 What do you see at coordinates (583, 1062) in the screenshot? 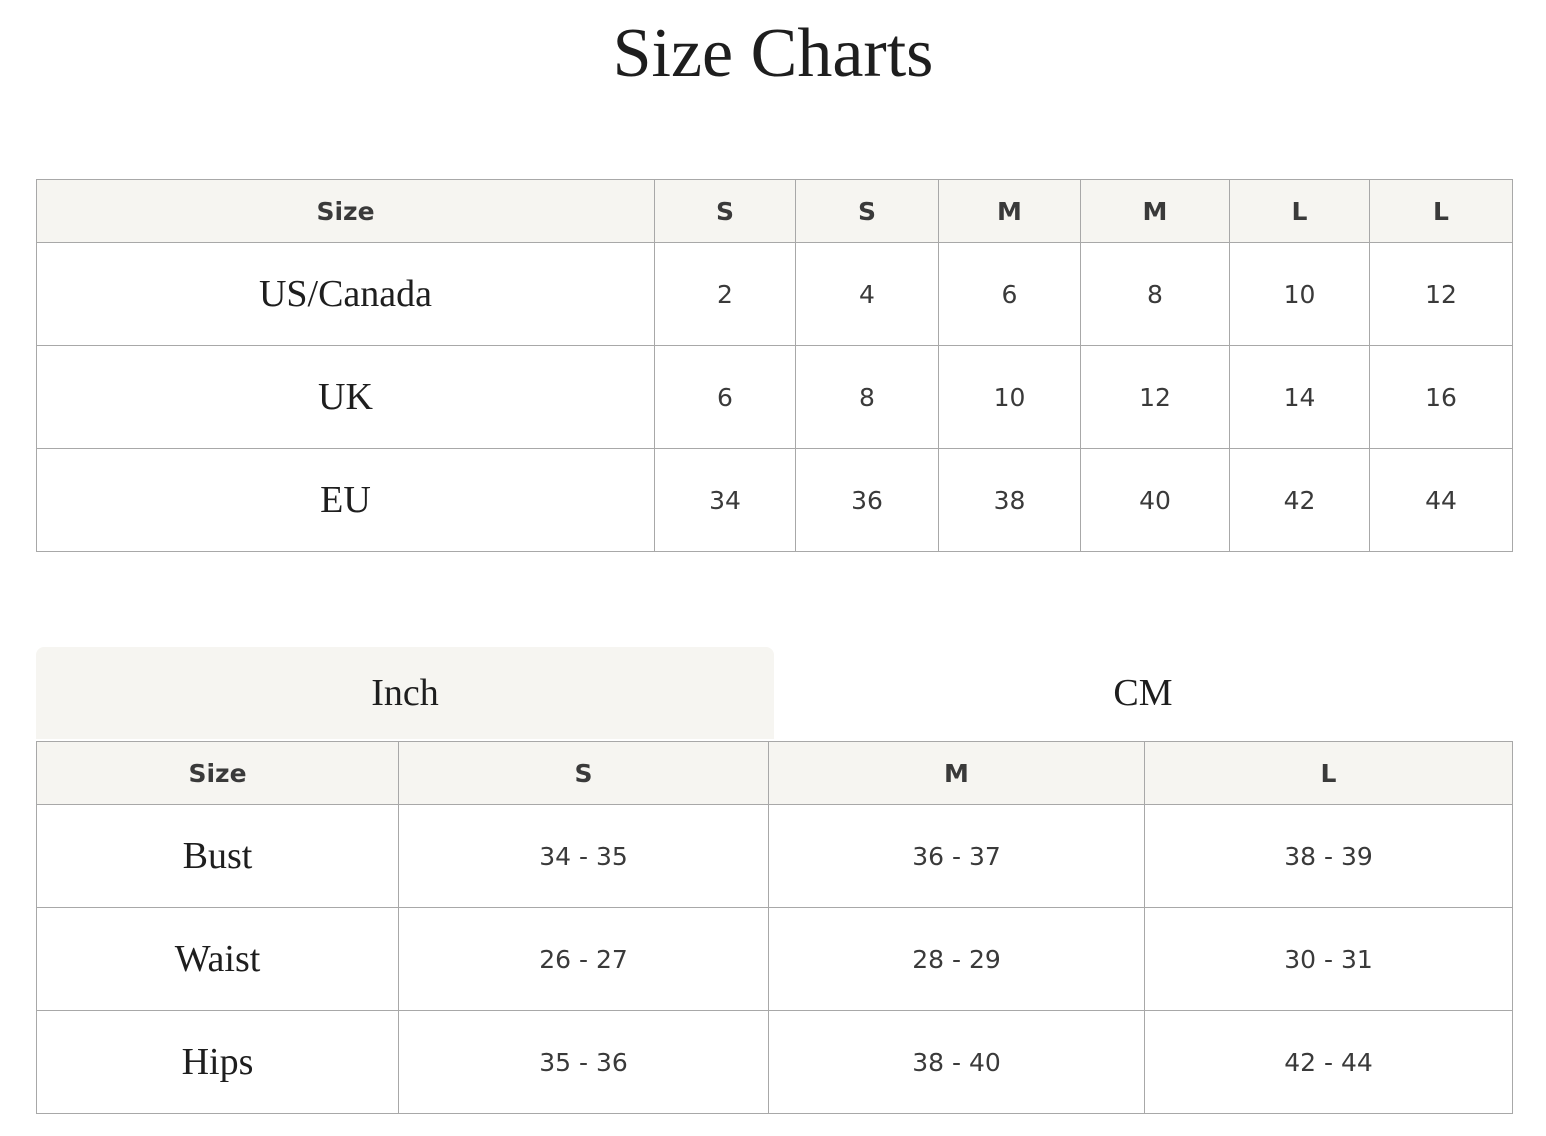
I see `table-cell: 35 - 36` at bounding box center [583, 1062].